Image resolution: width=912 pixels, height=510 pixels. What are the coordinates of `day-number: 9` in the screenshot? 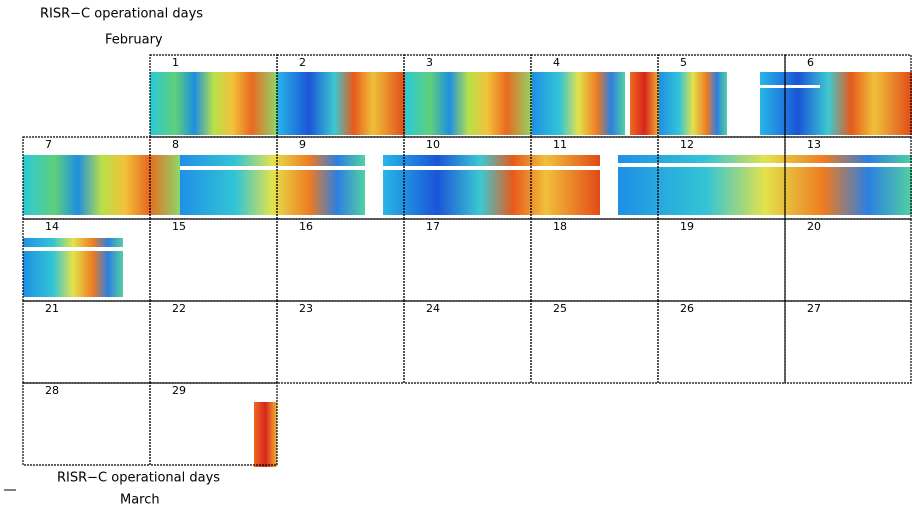 It's located at (302, 144).